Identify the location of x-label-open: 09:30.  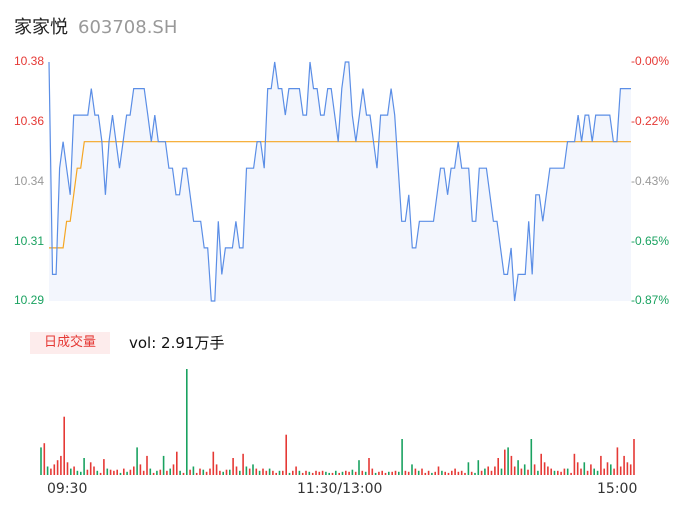
(67, 489).